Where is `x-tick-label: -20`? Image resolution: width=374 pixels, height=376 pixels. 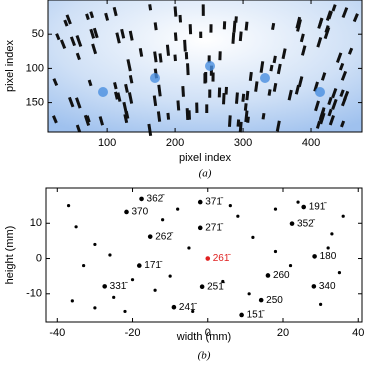
x-tick-label: -20 is located at coordinates (133, 333).